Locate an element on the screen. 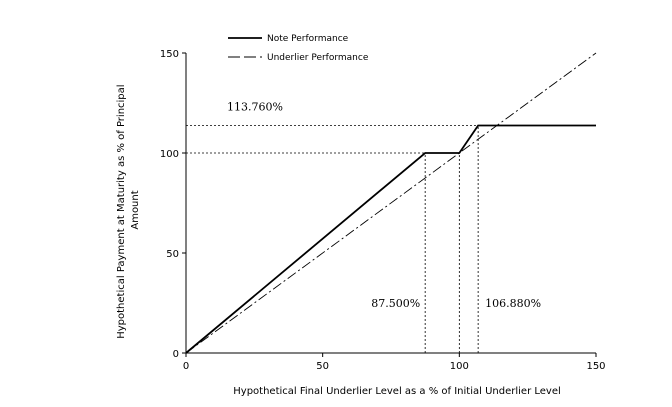 Image resolution: width=672 pixels, height=407 pixels. x-tick-label-3: 150 is located at coordinates (595, 366).